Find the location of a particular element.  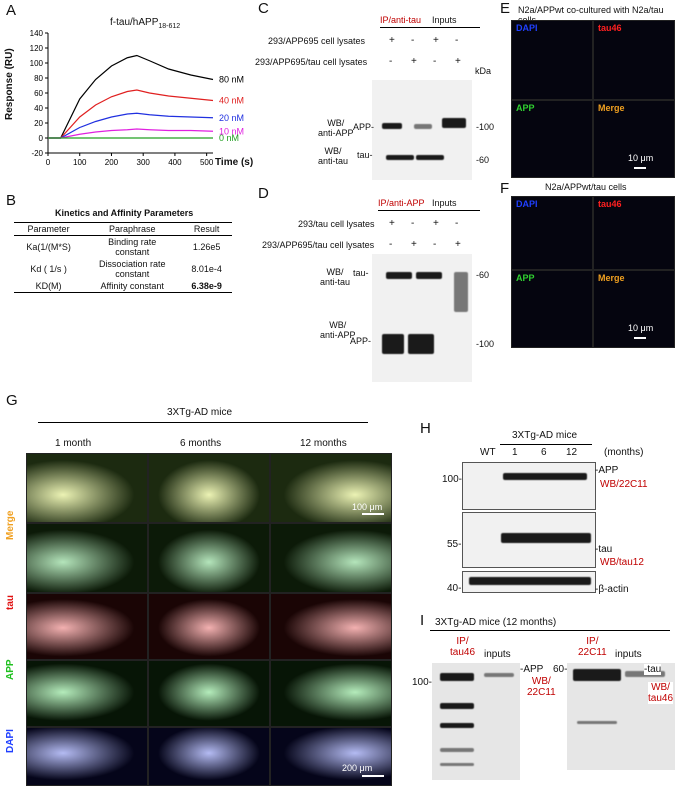

x-tick-label: 400 is located at coordinates (175, 162).